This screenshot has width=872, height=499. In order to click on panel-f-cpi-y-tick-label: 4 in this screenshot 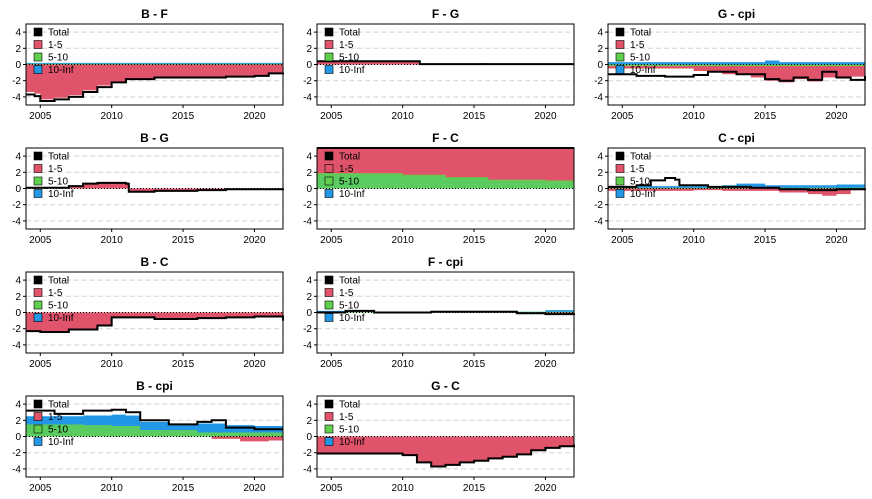, I will do `click(309, 281)`.